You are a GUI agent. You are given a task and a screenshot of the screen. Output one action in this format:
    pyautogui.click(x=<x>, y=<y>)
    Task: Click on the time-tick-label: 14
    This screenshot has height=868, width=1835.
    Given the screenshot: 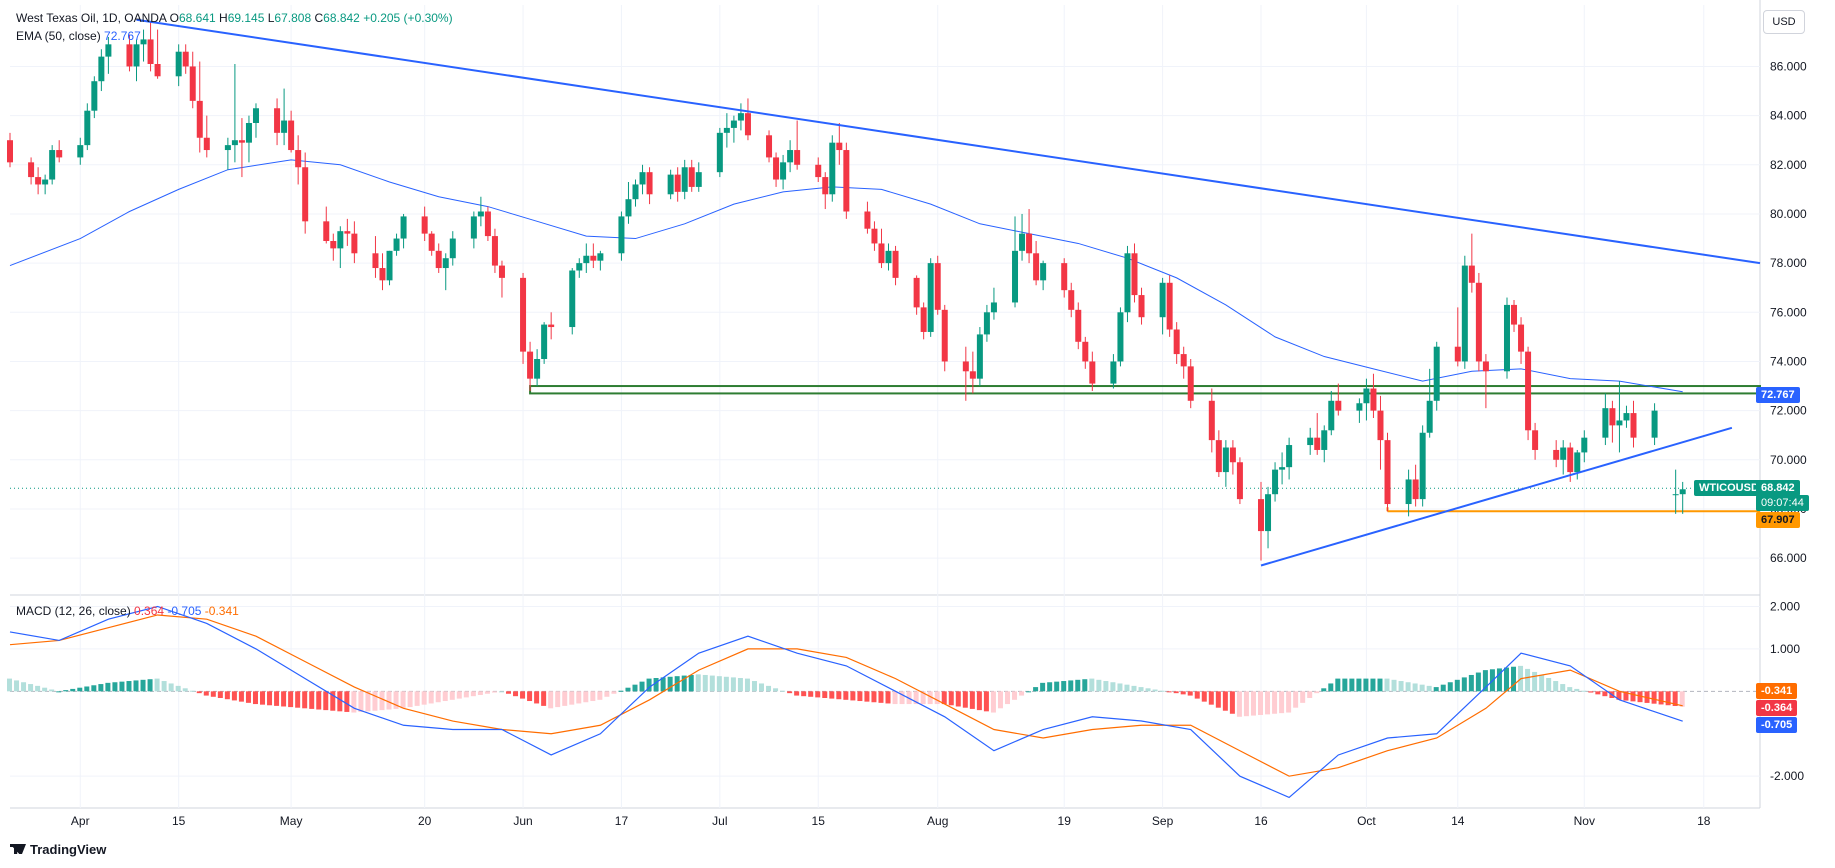 What is the action you would take?
    pyautogui.click(x=1458, y=821)
    